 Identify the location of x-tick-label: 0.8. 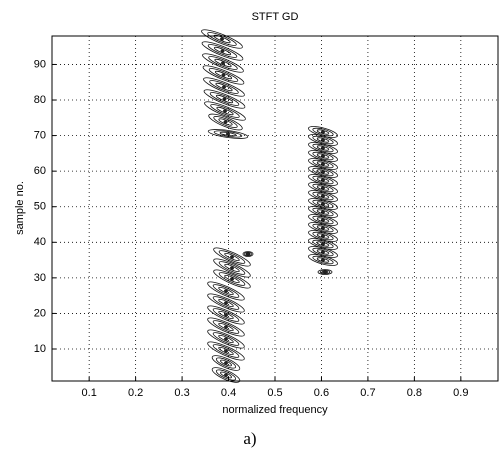
(414, 393).